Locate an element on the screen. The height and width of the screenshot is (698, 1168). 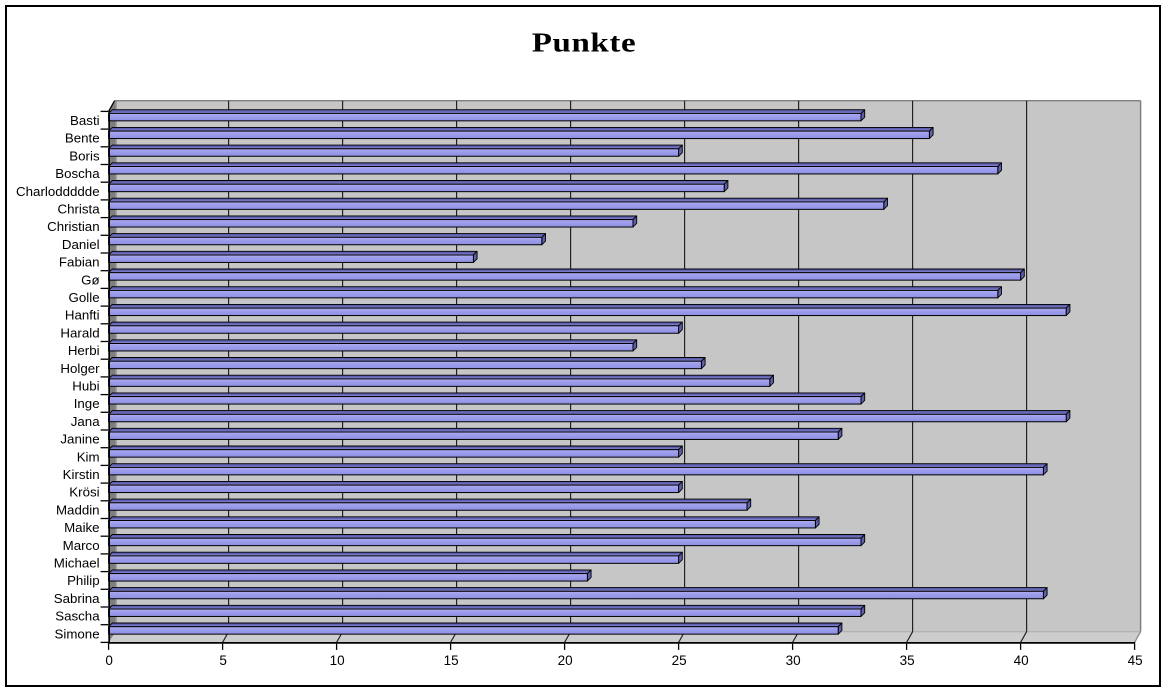
svg-text: Krösi is located at coordinates (84, 492).